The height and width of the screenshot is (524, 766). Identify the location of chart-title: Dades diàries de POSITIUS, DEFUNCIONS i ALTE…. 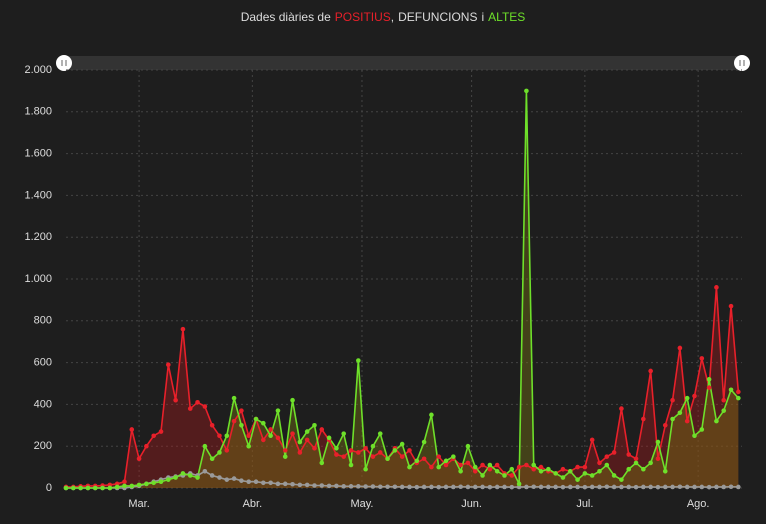
(383, 17).